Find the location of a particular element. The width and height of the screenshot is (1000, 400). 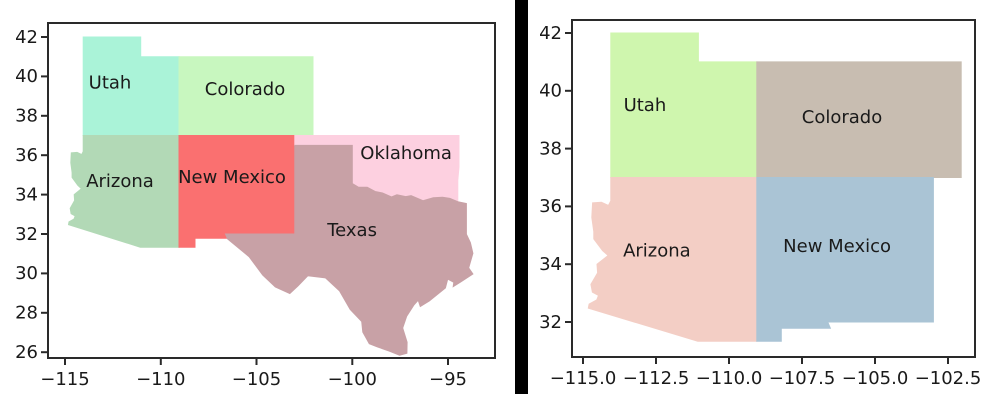

x-tick-label: −115.0 is located at coordinates (583, 378).